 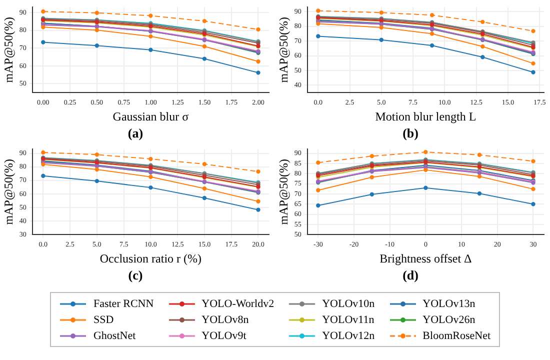 I want to click on legend-label: Faster RCNN, so click(x=123, y=304).